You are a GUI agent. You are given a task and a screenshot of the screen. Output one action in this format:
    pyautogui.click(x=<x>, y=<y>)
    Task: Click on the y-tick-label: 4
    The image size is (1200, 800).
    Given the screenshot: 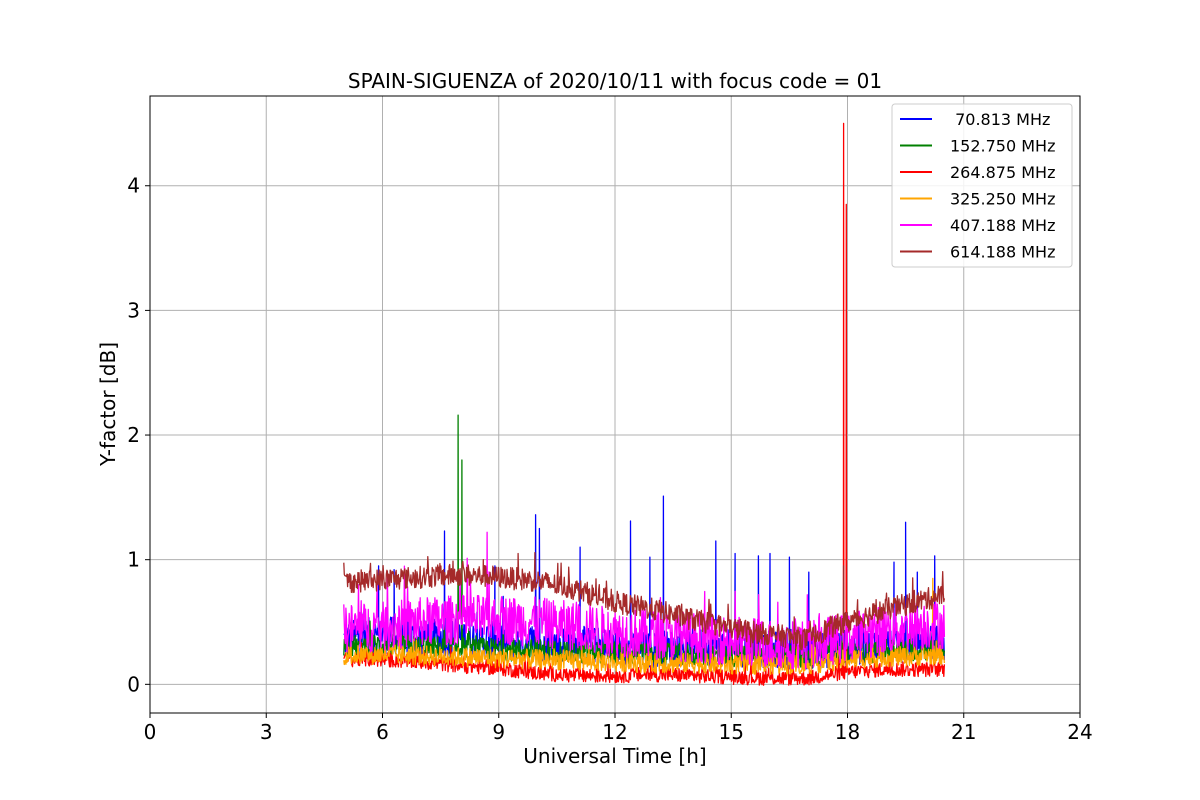 What is the action you would take?
    pyautogui.click(x=133, y=186)
    